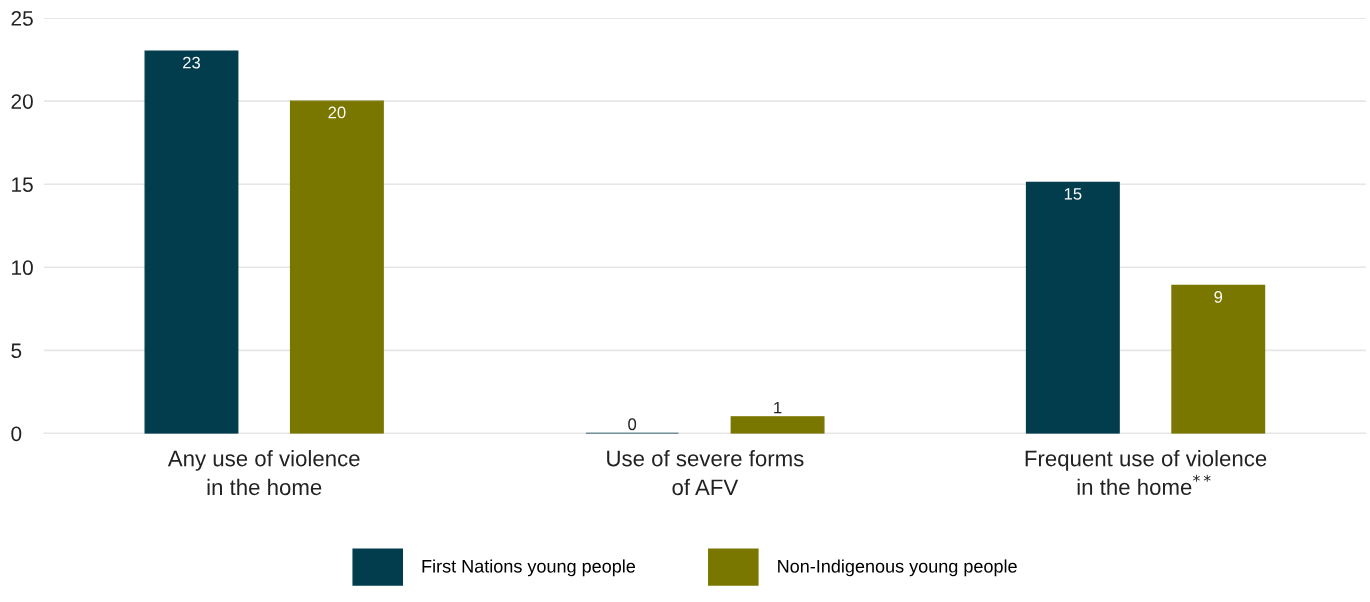 The height and width of the screenshot is (602, 1370). Describe the element at coordinates (22, 184) in the screenshot. I see `y-tick-label: 15` at that location.